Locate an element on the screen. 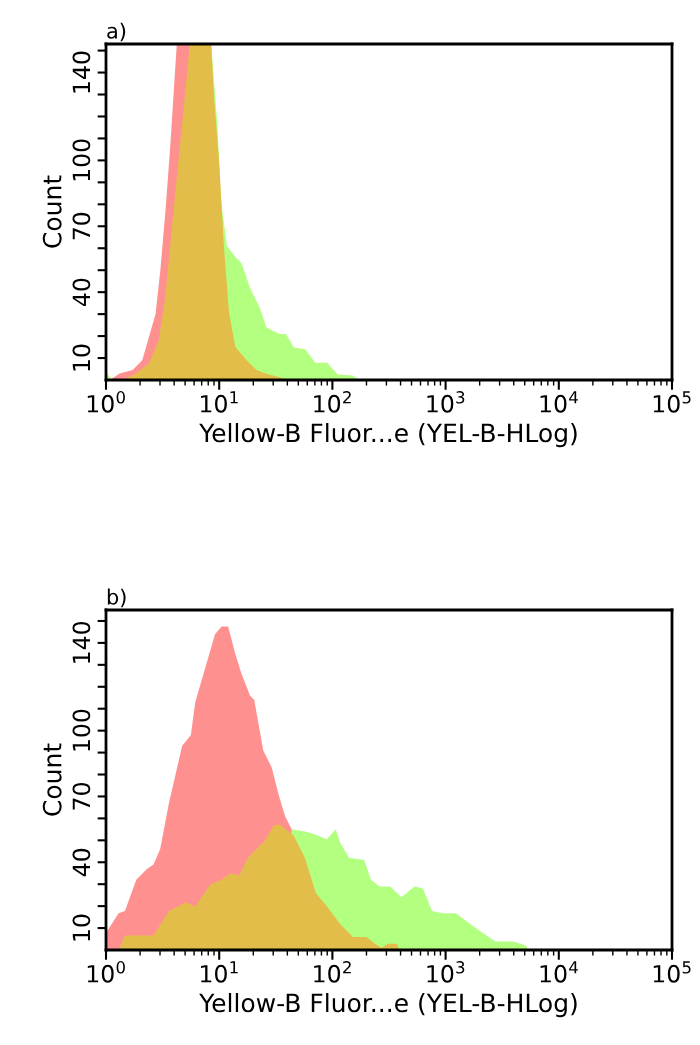  chart-title: b) is located at coordinates (116, 598).